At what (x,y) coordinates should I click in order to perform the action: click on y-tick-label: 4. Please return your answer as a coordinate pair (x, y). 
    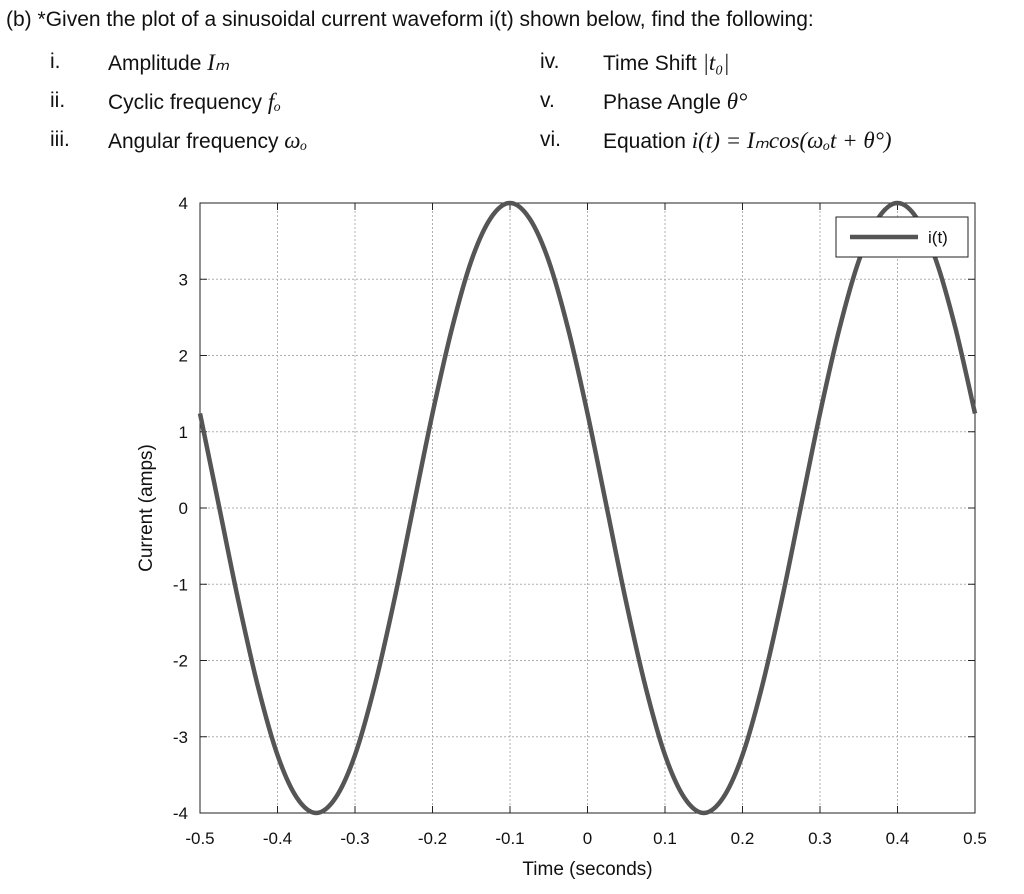
    Looking at the image, I should click on (183, 203).